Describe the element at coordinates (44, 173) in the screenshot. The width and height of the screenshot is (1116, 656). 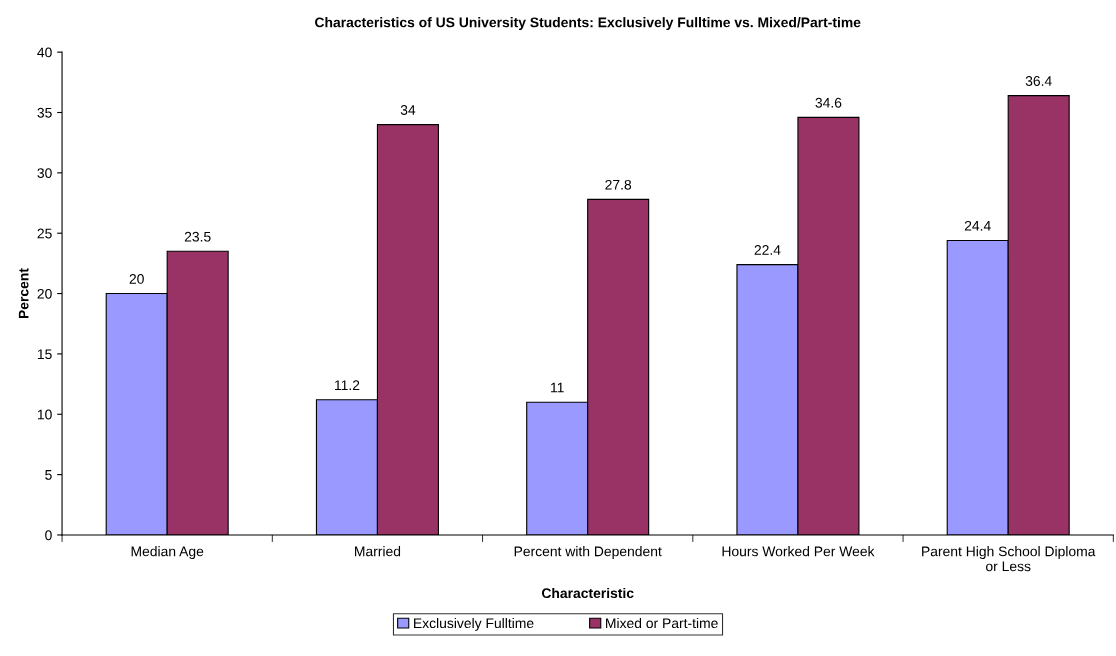
I see `y-tick-label: 30` at that location.